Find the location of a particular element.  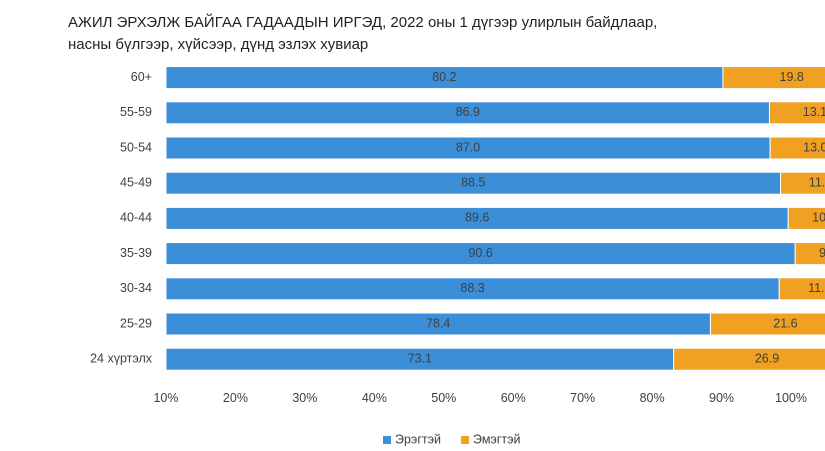

y-tick-label: 60+ is located at coordinates (141, 77).